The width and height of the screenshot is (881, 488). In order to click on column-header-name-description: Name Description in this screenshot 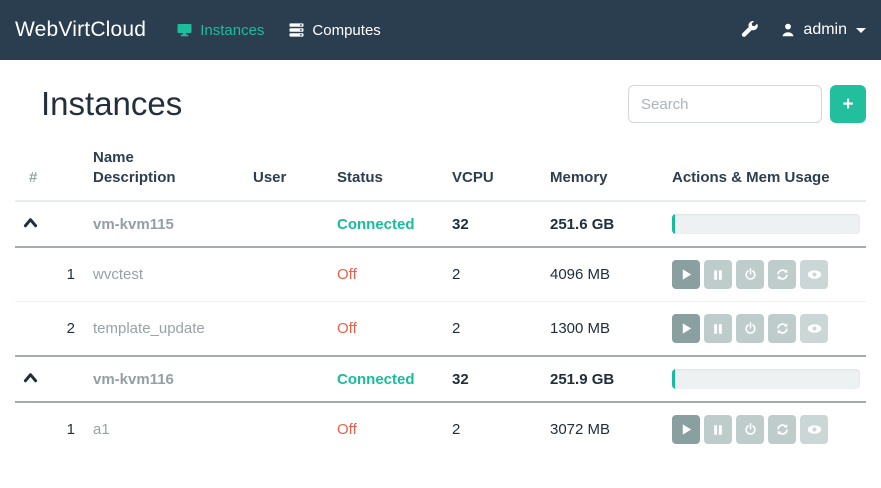, I will do `click(165, 171)`.